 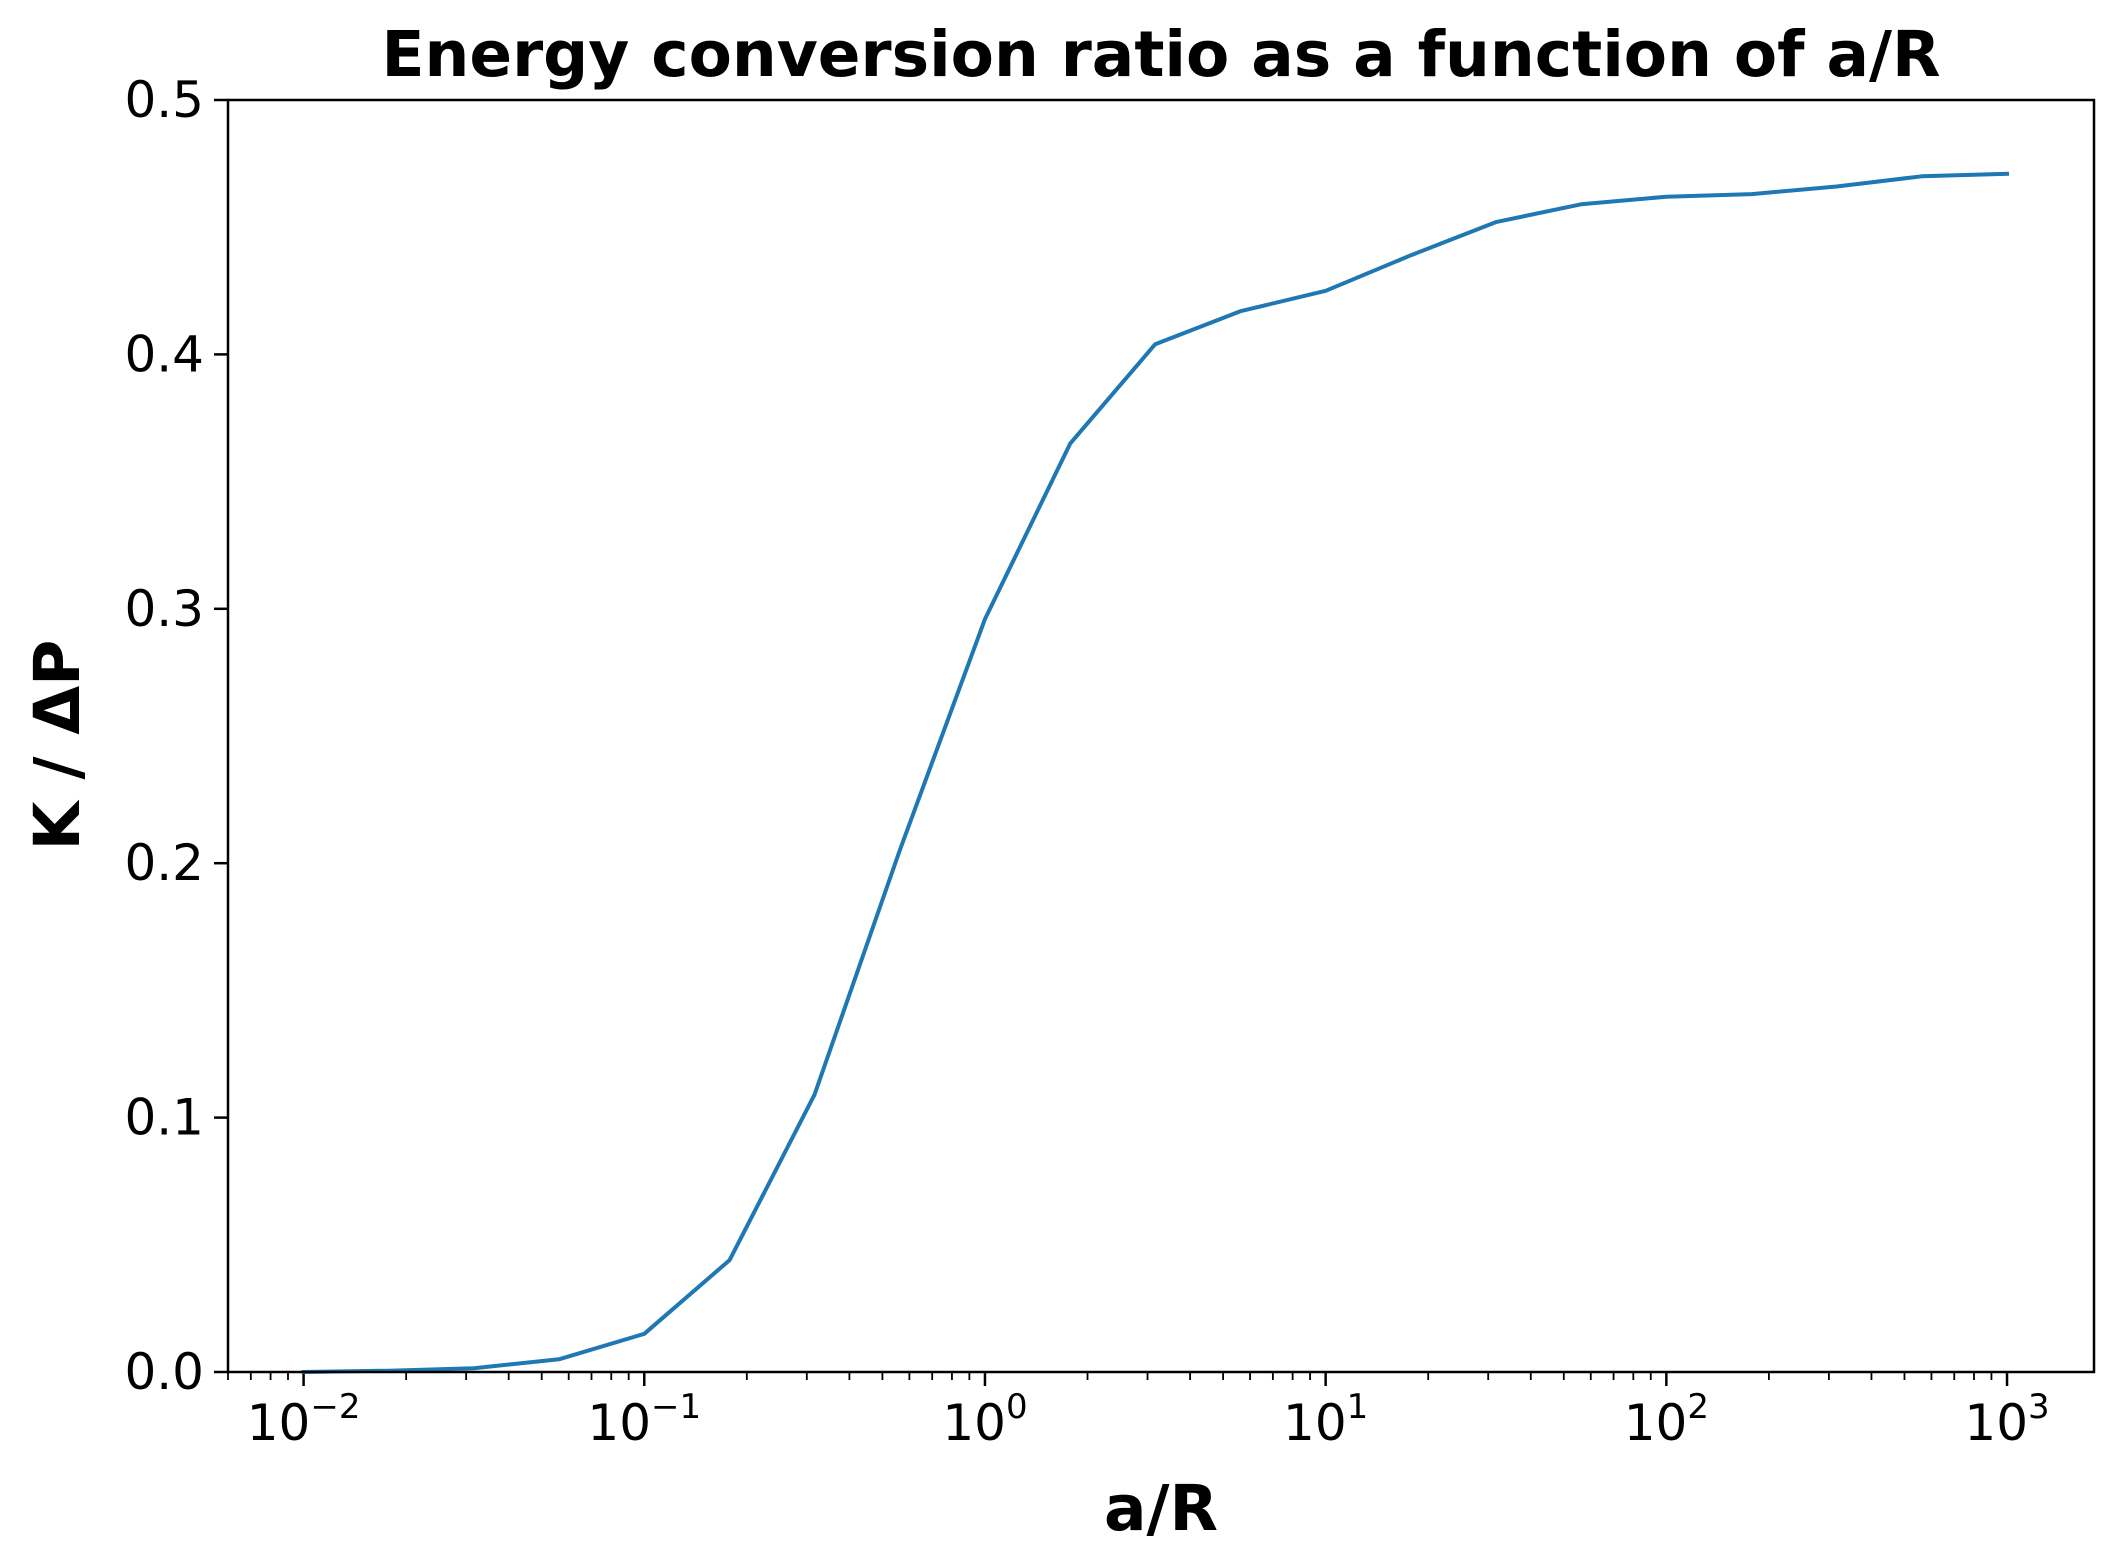 What do you see at coordinates (1666, 1419) in the screenshot?
I see `x-tick-label: 10²` at bounding box center [1666, 1419].